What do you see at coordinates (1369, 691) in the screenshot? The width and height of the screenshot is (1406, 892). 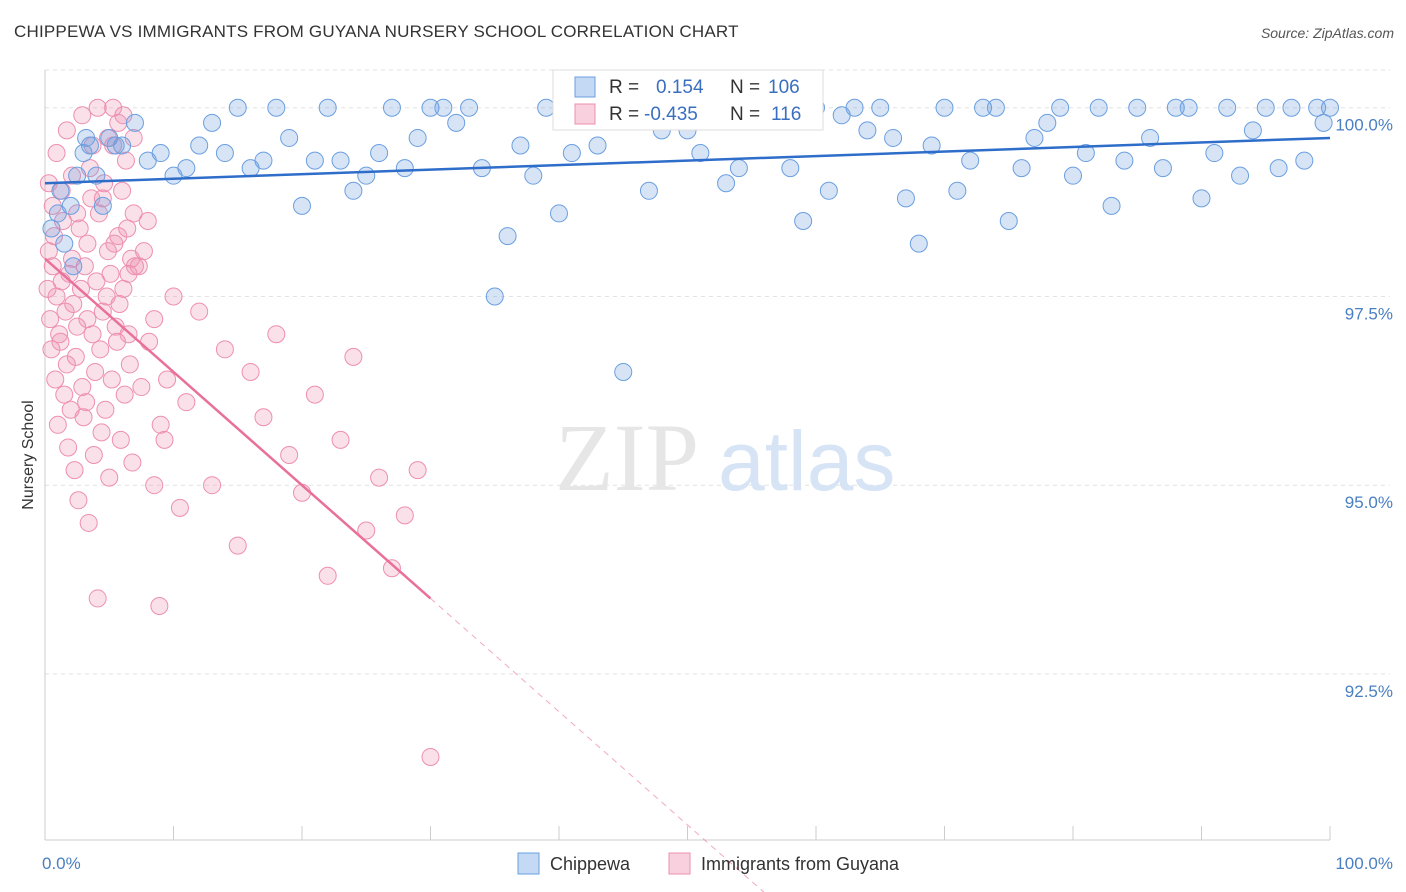 I see `y-tick-label: 92.5%` at bounding box center [1369, 691].